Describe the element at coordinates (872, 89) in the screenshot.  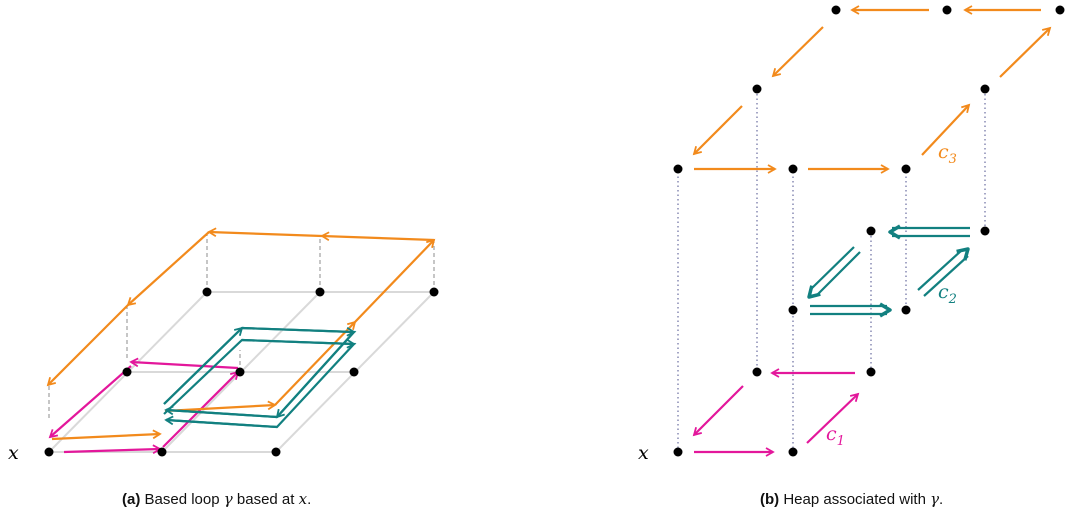
I see `orange-heap-c3` at that location.